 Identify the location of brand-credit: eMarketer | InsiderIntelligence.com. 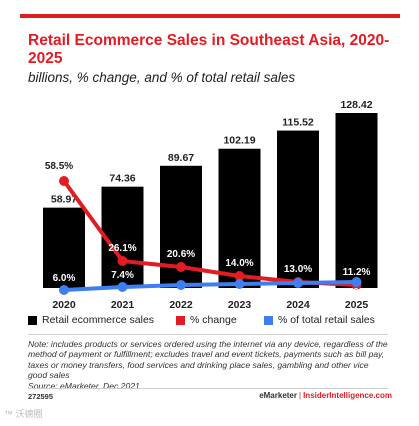
(325, 395).